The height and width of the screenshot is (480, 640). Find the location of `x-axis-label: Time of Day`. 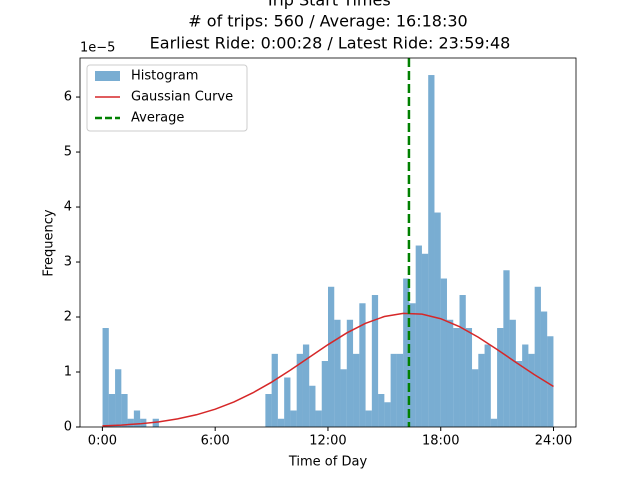

x-axis-label: Time of Day is located at coordinates (328, 462).